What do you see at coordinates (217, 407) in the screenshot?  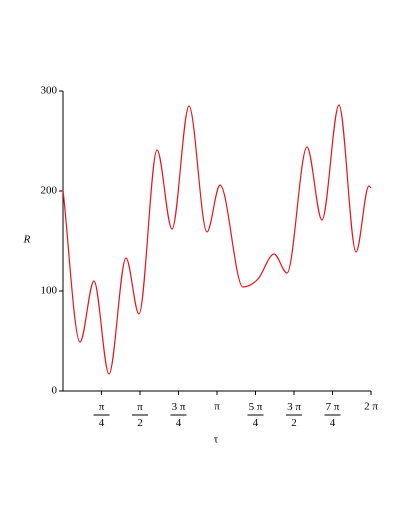 I see `x-tick-label: π` at bounding box center [217, 407].